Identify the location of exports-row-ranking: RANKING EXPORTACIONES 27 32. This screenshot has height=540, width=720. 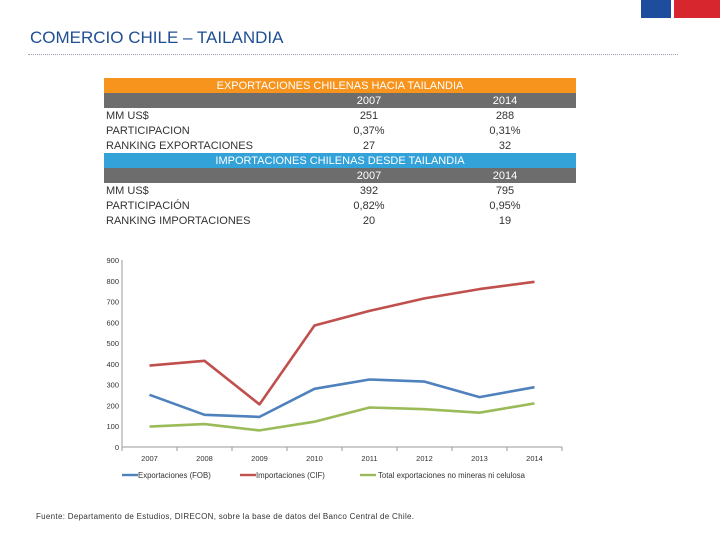
(340, 145).